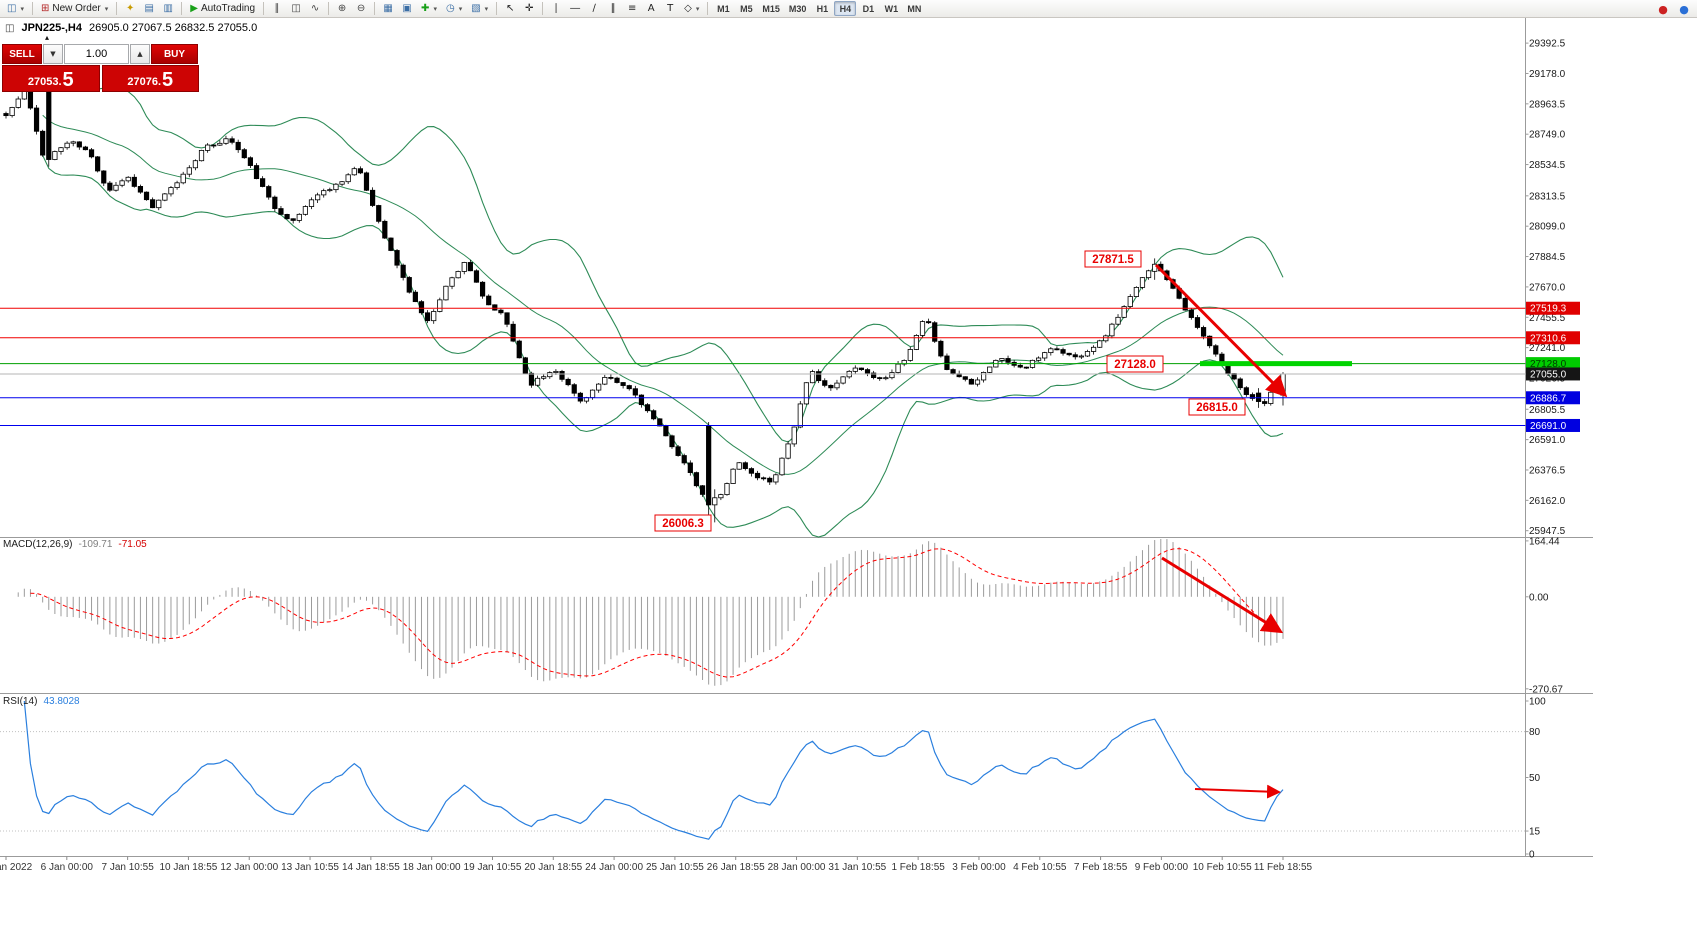  What do you see at coordinates (736, 867) in the screenshot?
I see `time-axis-label: 26 Jan 18:55` at bounding box center [736, 867].